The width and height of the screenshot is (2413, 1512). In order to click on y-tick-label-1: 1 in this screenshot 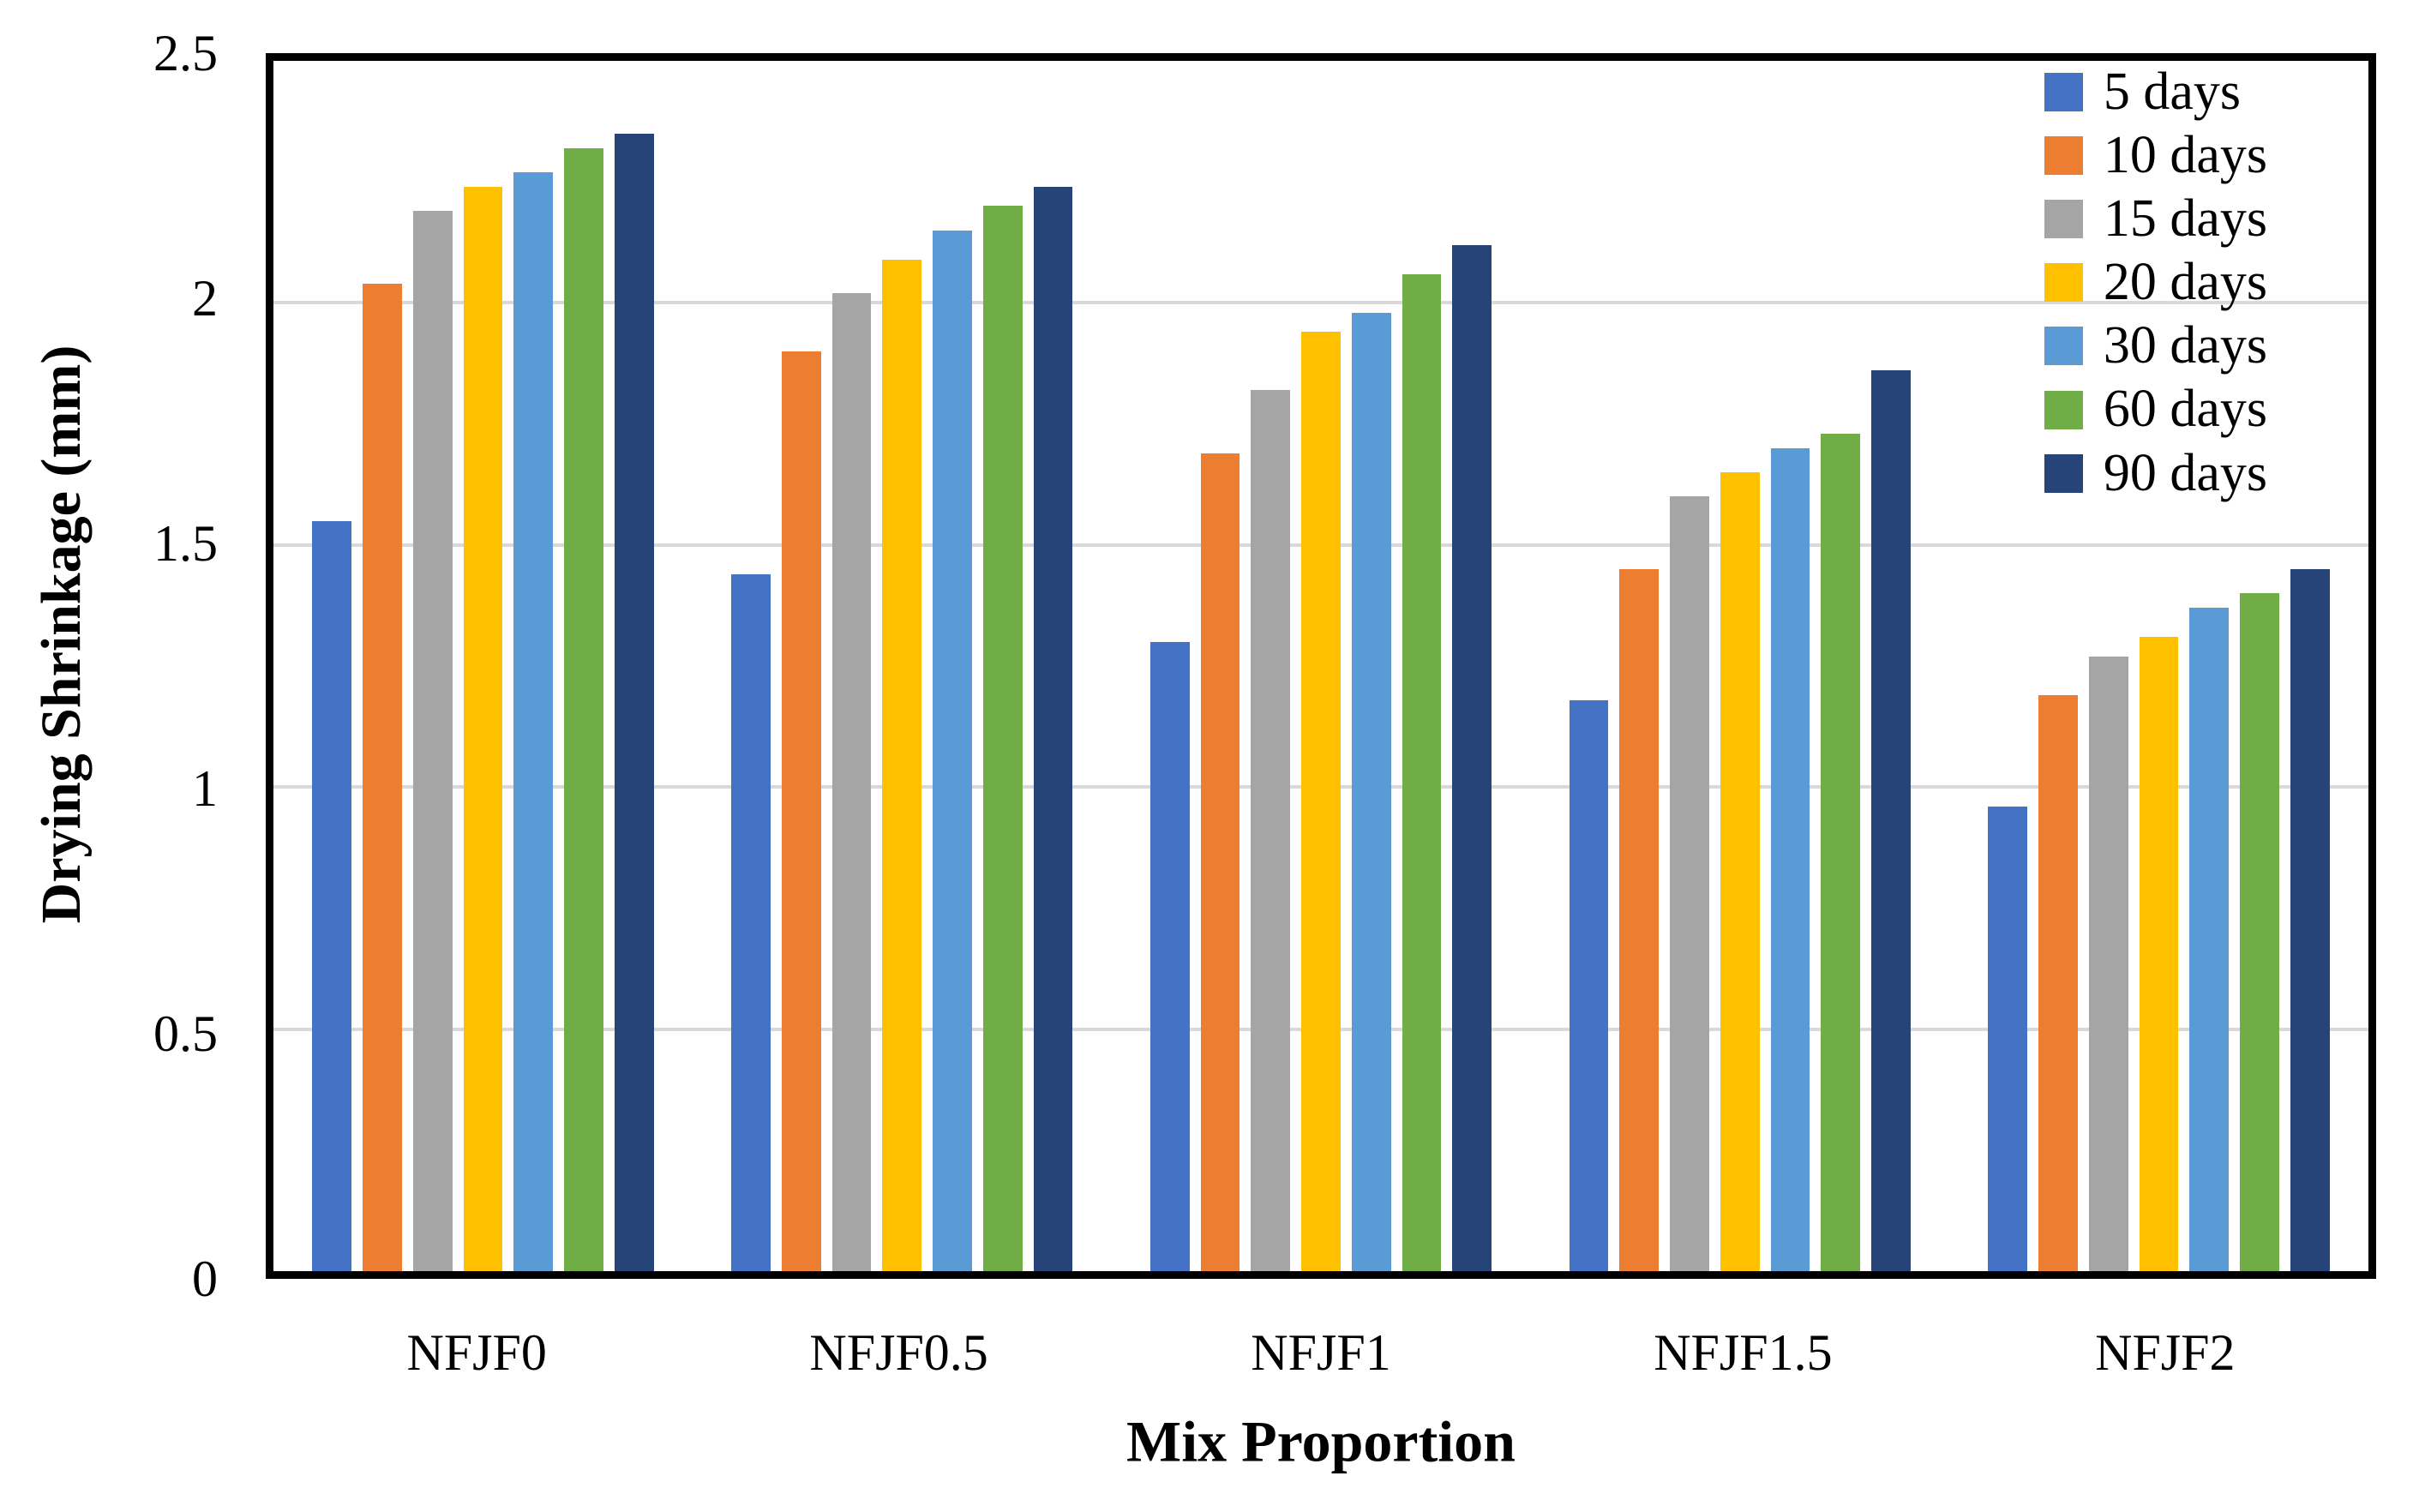, I will do `click(205, 788)`.